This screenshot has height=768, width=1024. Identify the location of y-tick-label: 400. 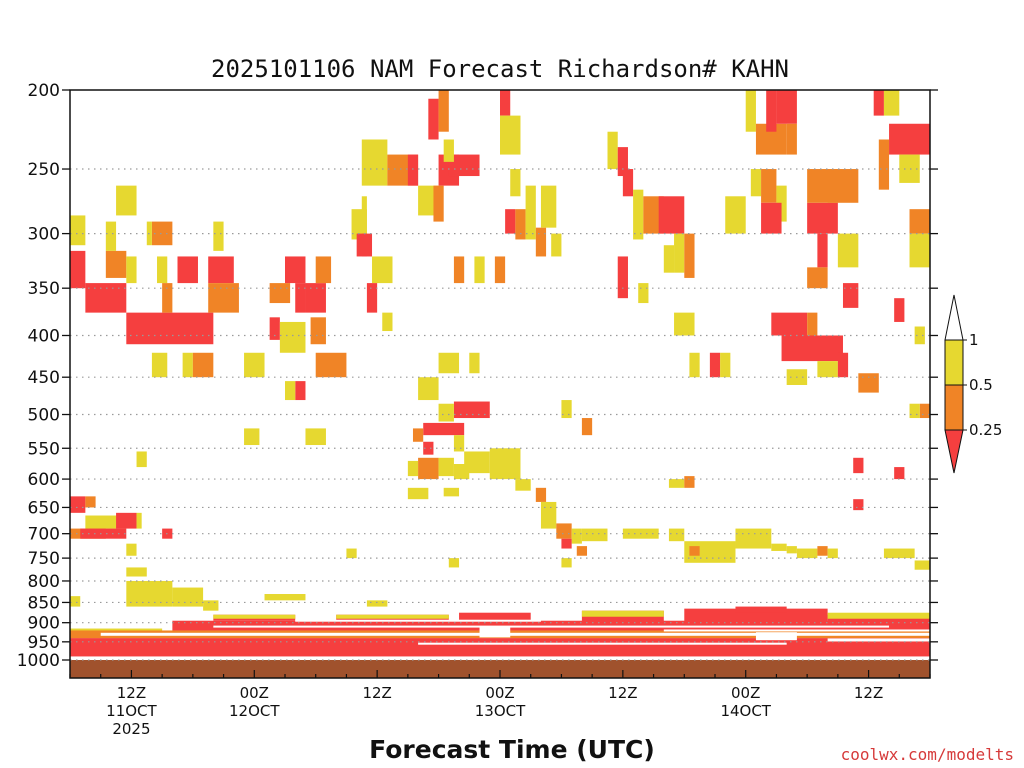
(44, 336).